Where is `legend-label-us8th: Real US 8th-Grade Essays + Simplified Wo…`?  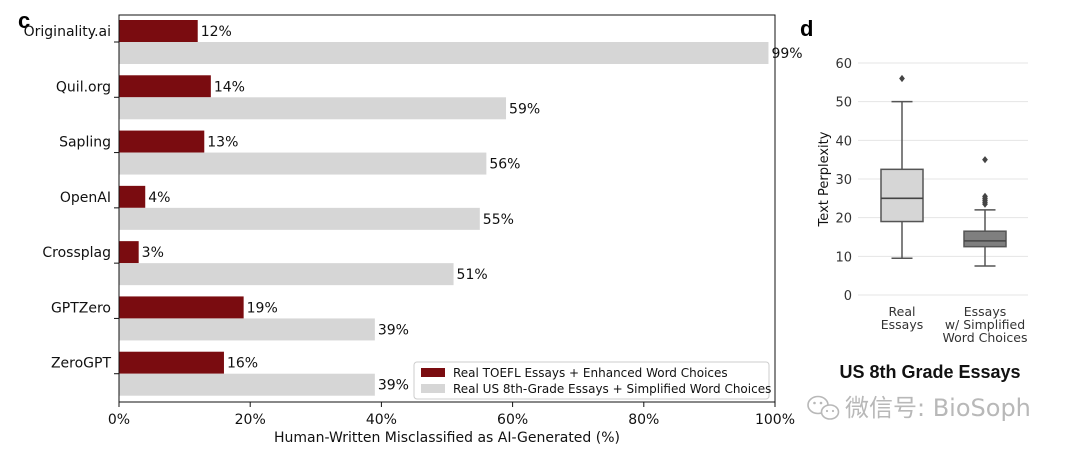
legend-label-us8th: Real US 8th-Grade Essays + Simplified Wo… is located at coordinates (612, 389).